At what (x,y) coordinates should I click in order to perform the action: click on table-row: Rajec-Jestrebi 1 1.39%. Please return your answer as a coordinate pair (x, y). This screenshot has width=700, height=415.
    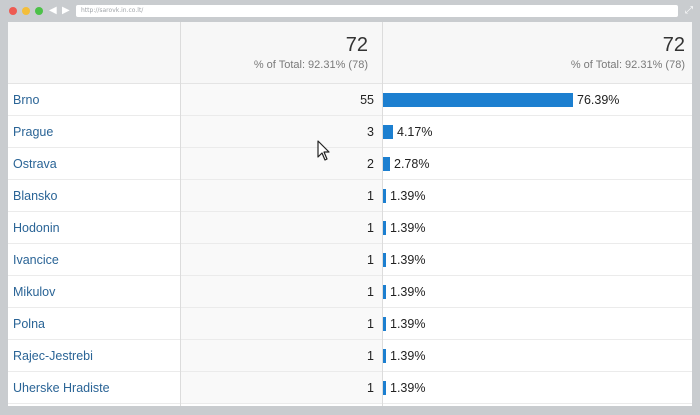
    Looking at the image, I should click on (350, 356).